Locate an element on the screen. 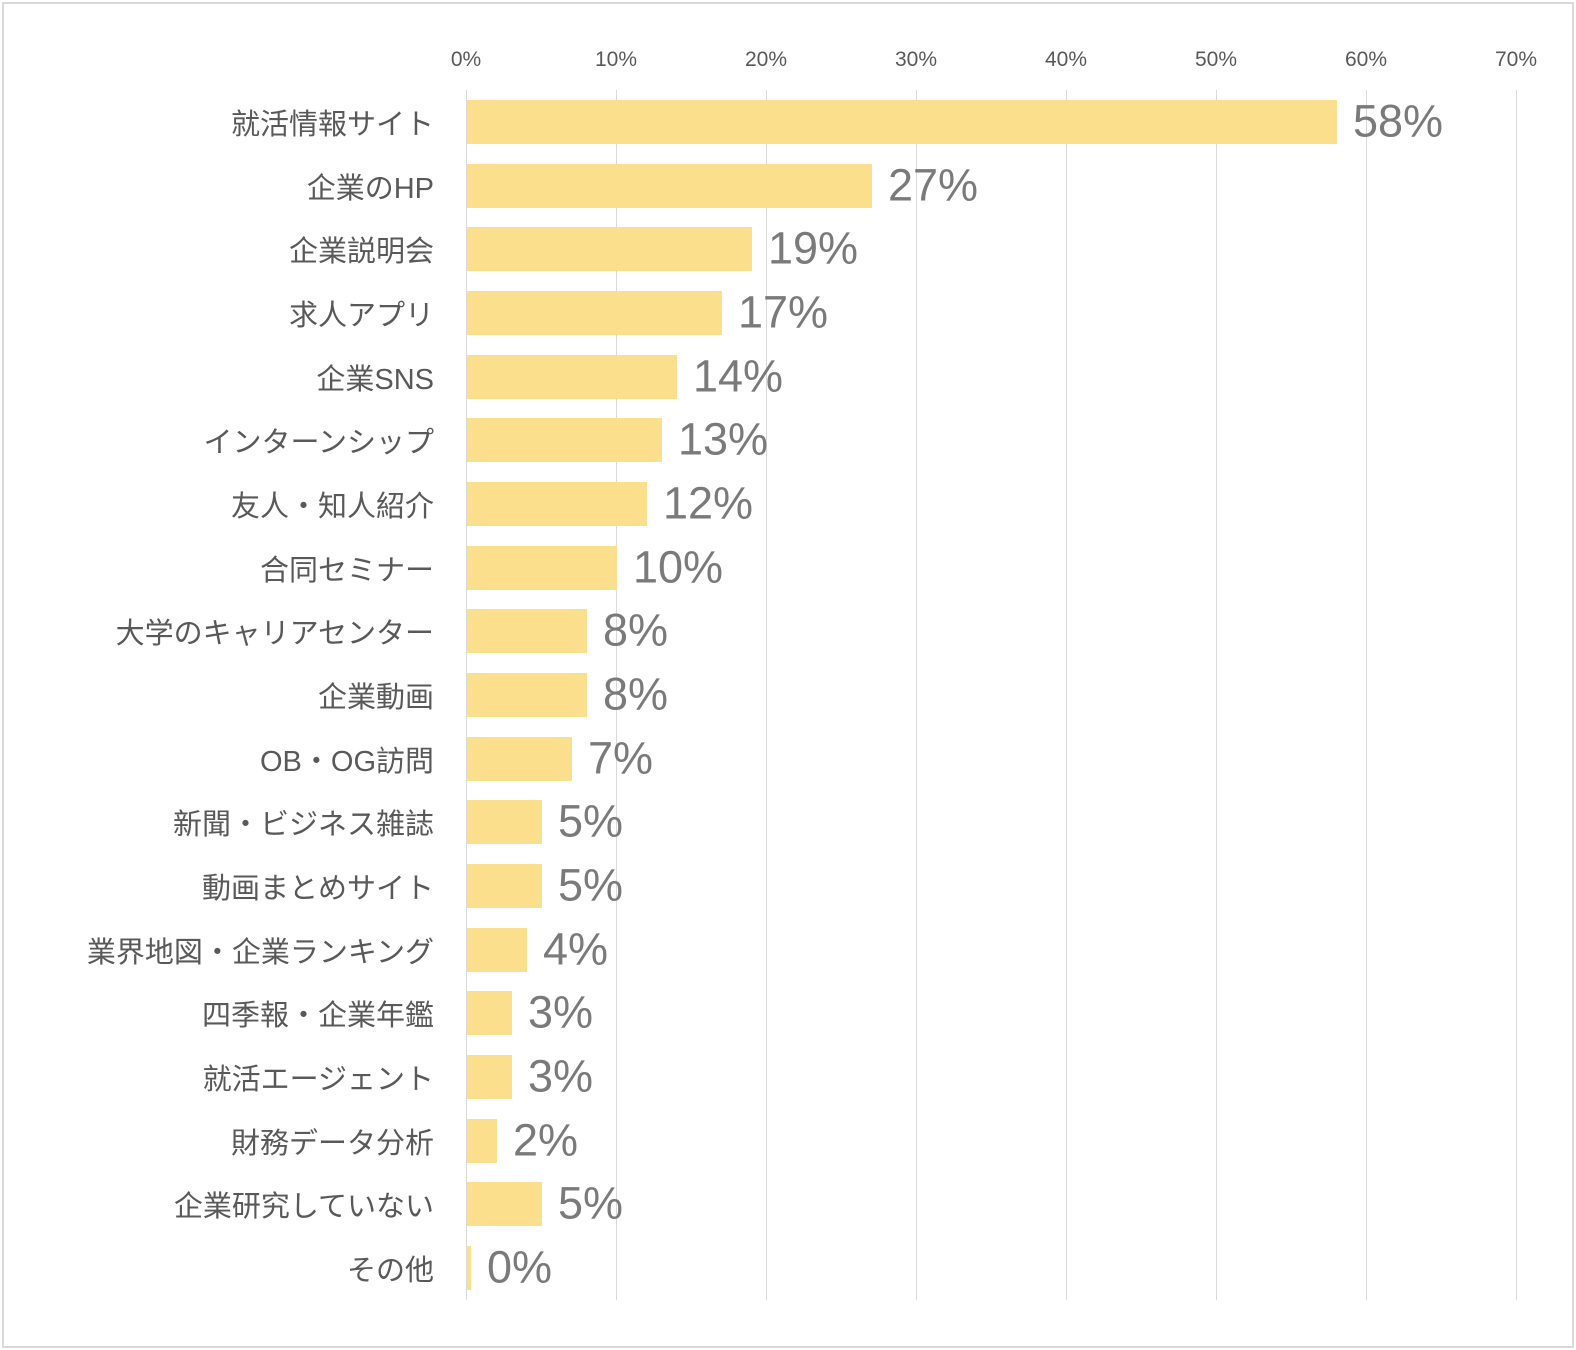 The image size is (1576, 1350). value-label: 2% is located at coordinates (546, 1140).